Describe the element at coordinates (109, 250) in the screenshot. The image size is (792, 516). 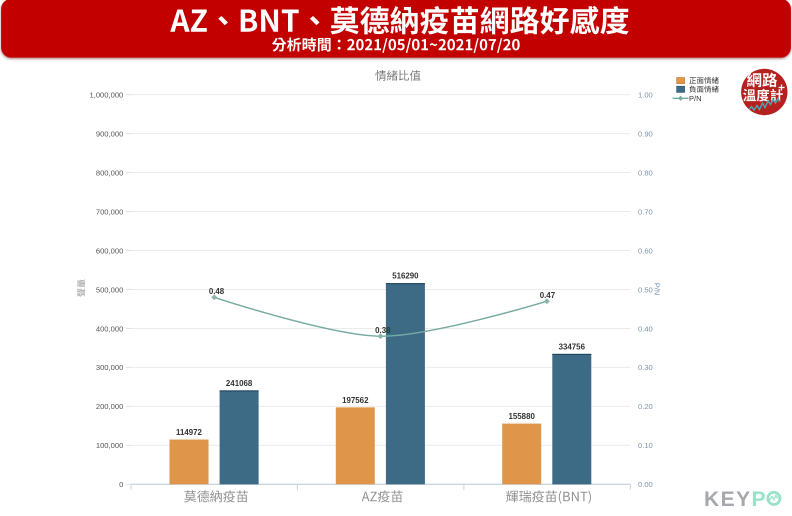
I see `svg-text: 600,000` at that location.